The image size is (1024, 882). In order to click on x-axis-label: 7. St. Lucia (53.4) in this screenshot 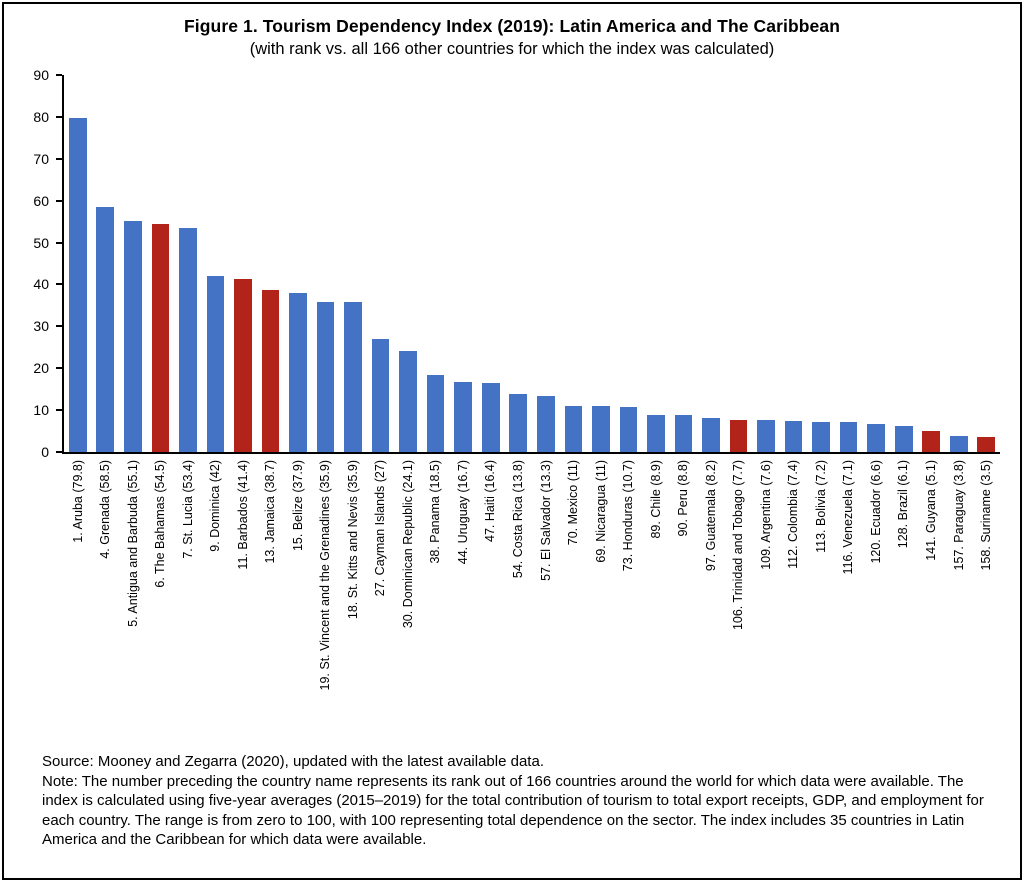, I will do `click(187, 509)`.